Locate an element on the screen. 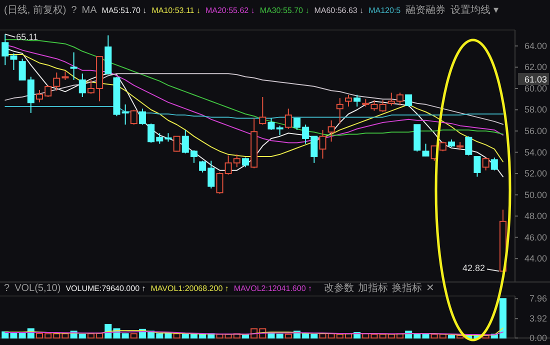  text: 设置均线 ▾ is located at coordinates (474, 10).